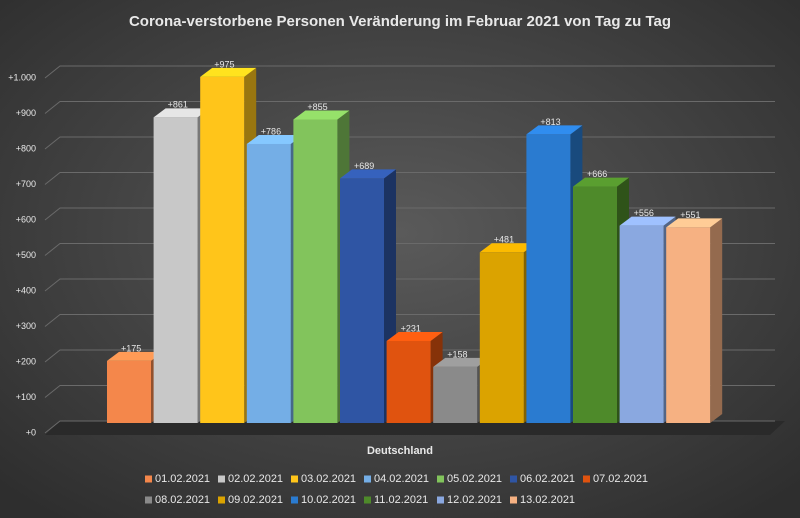  I want to click on value-label: +786, so click(271, 131).